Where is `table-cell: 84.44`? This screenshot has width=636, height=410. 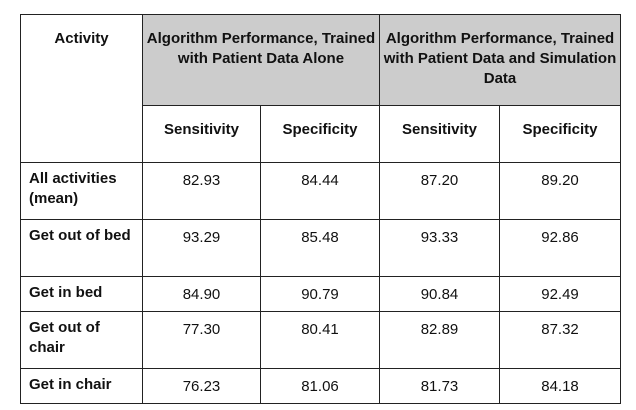 table-cell: 84.44 is located at coordinates (320, 191).